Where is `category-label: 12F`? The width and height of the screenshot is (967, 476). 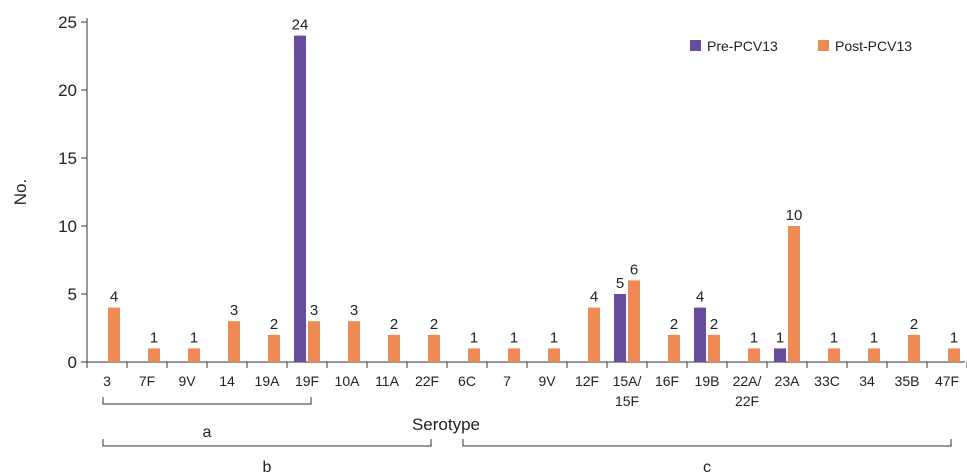 category-label: 12F is located at coordinates (587, 381).